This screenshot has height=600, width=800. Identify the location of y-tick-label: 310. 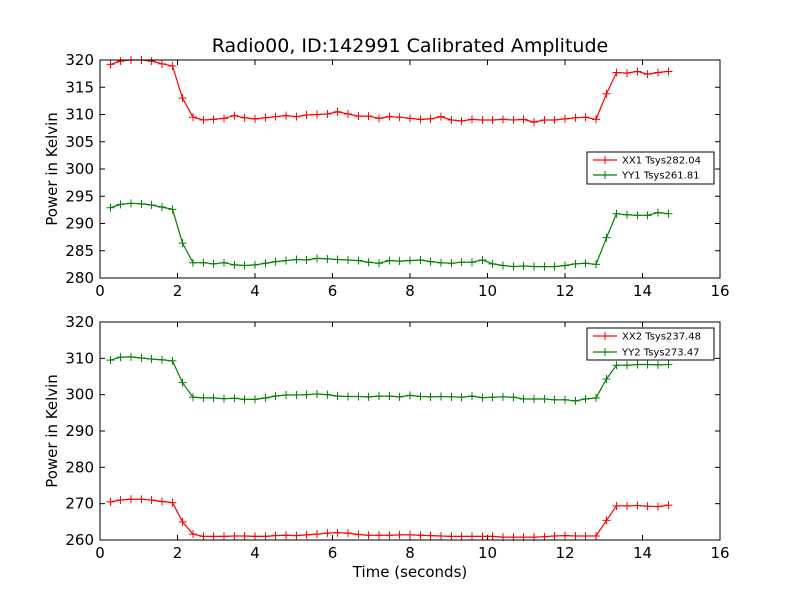
(79, 115).